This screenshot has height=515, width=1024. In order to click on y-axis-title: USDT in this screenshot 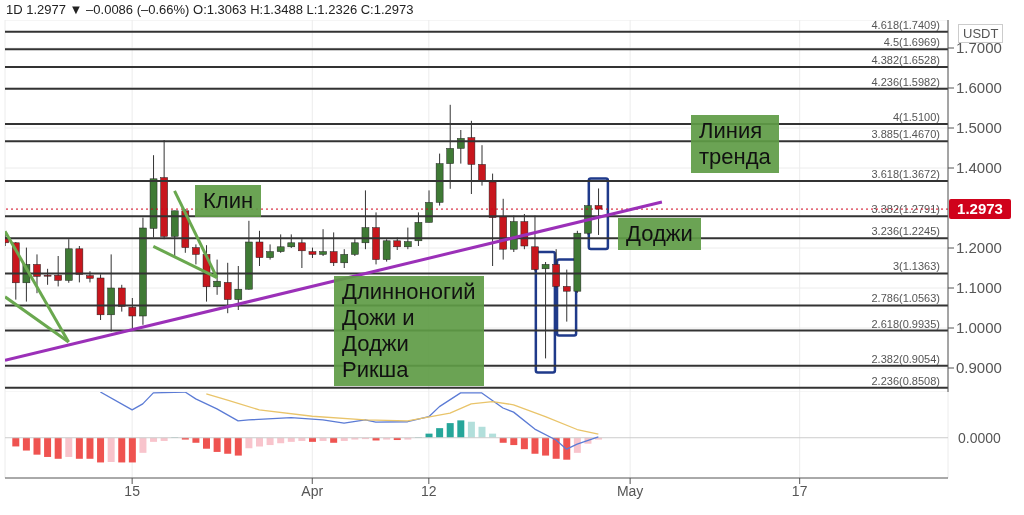, I will do `click(981, 33)`.